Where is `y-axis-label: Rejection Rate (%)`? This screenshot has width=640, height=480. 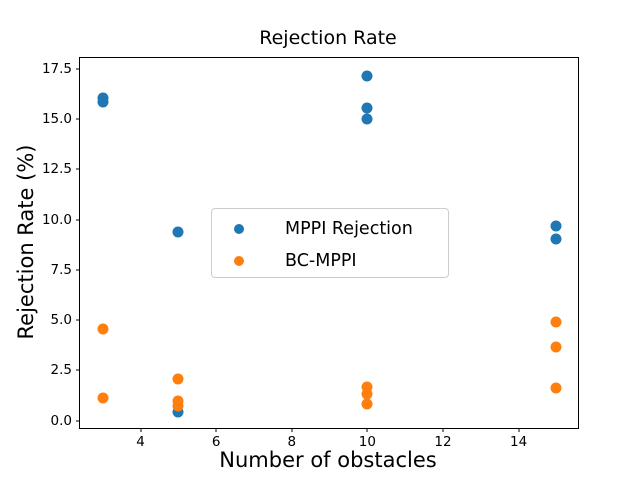 y-axis-label: Rejection Rate (%) is located at coordinates (26, 242).